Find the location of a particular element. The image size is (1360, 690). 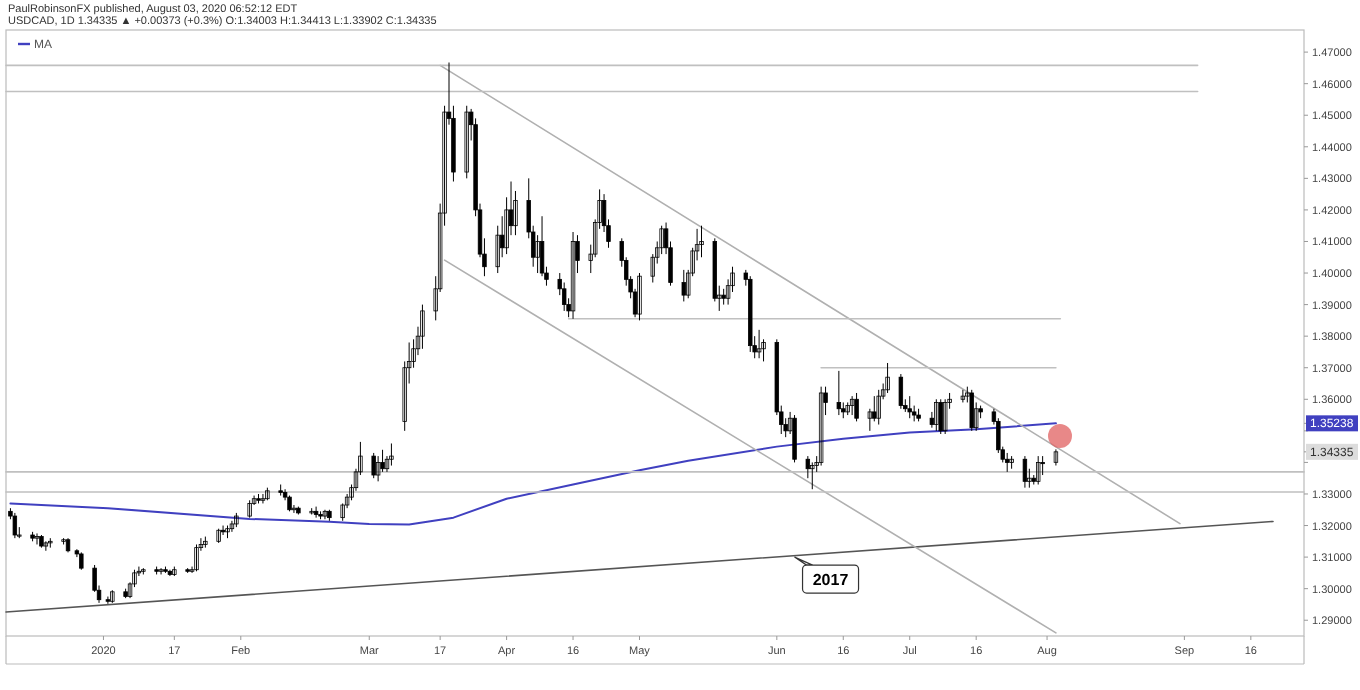

annotation: 2017 is located at coordinates (831, 580).